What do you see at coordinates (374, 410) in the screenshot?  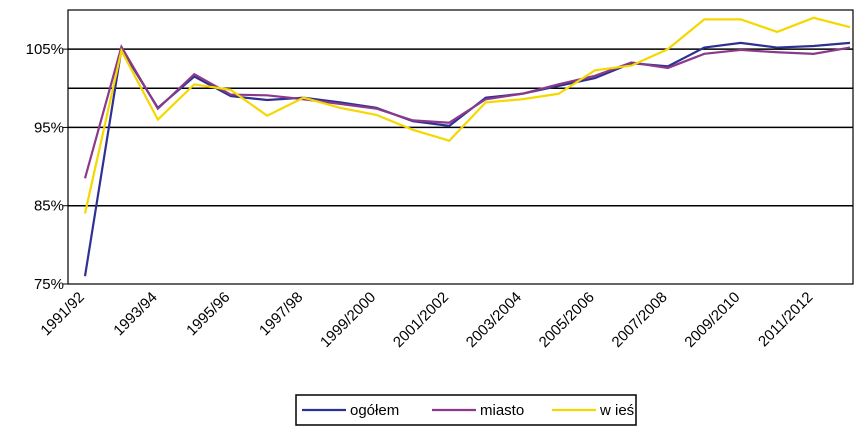 I see `legend-label: ogółem` at bounding box center [374, 410].